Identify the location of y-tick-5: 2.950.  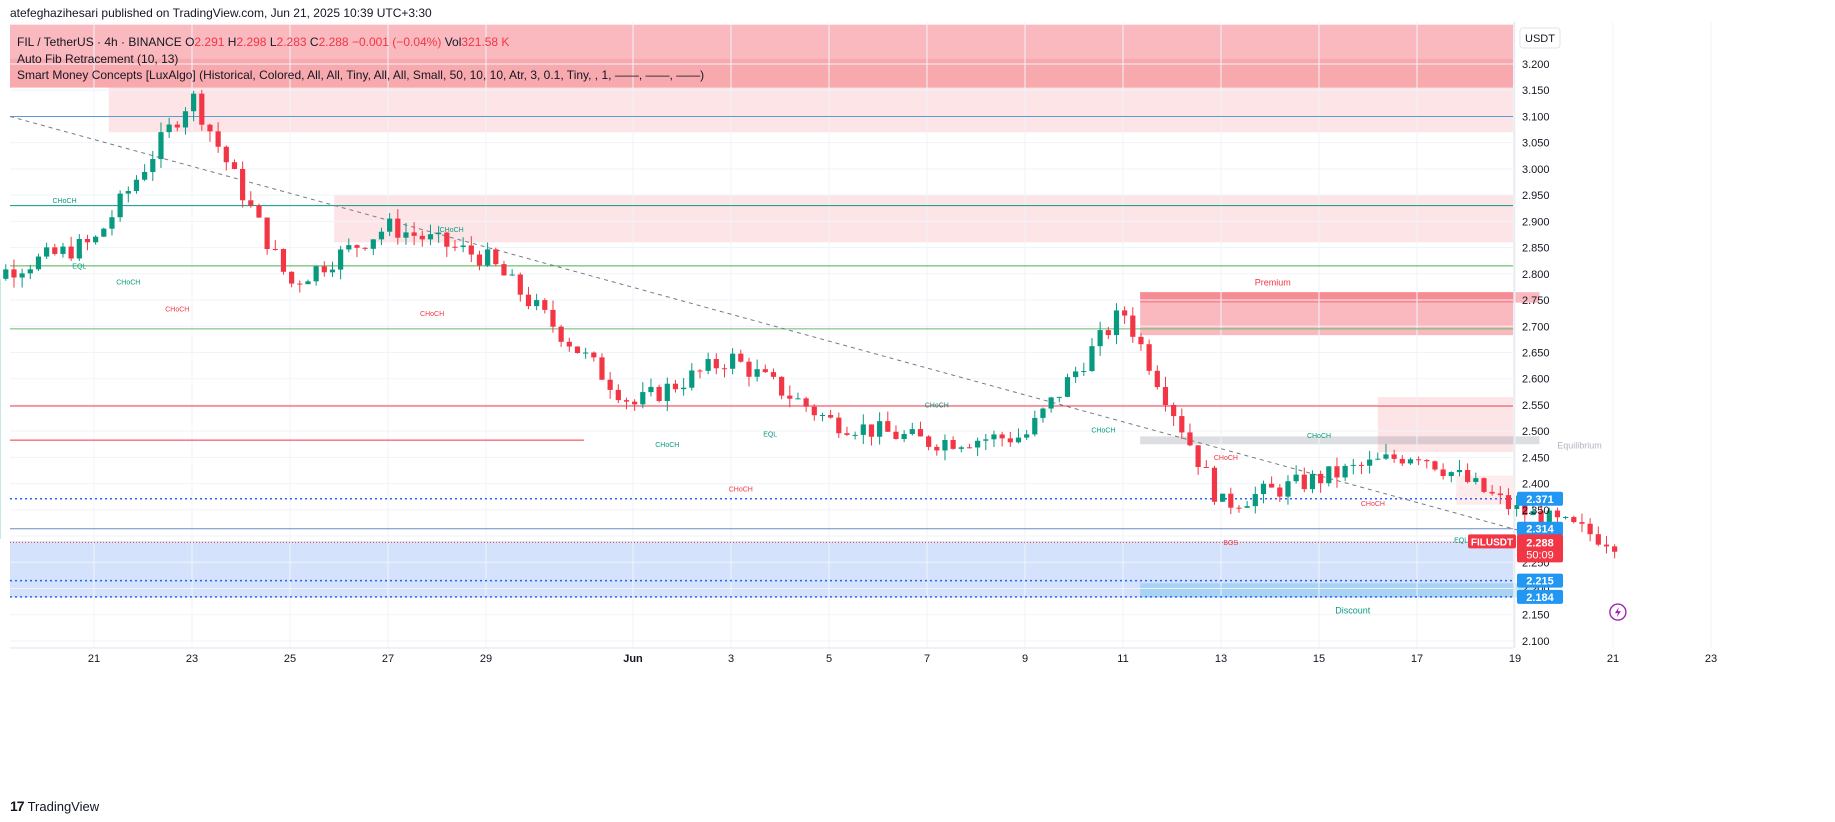
(1536, 196).